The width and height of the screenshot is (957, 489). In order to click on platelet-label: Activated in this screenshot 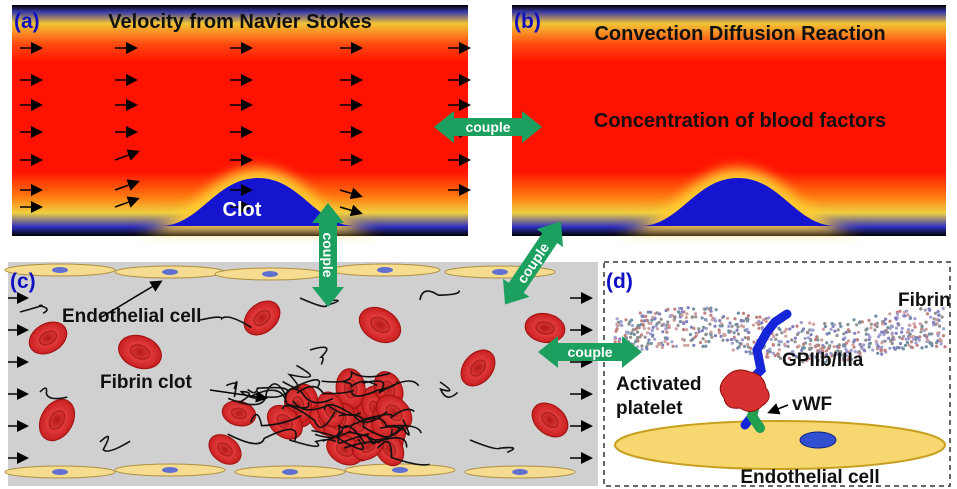, I will do `click(659, 384)`.